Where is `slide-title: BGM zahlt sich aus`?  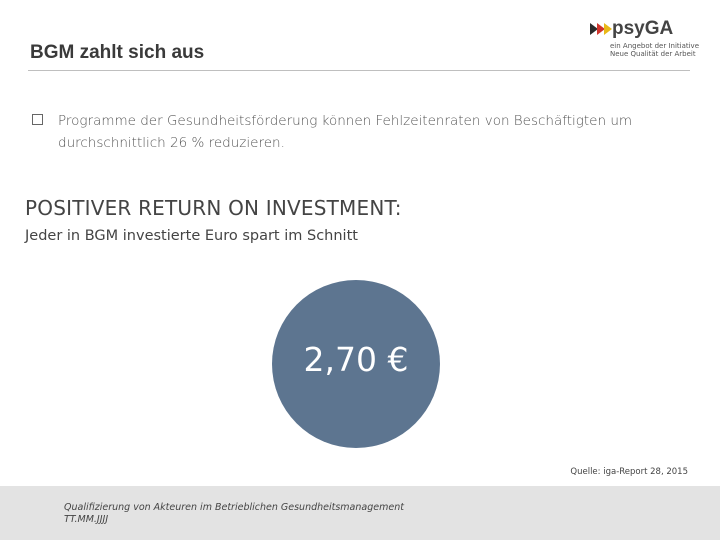
slide-title: BGM zahlt sich aus is located at coordinates (117, 52).